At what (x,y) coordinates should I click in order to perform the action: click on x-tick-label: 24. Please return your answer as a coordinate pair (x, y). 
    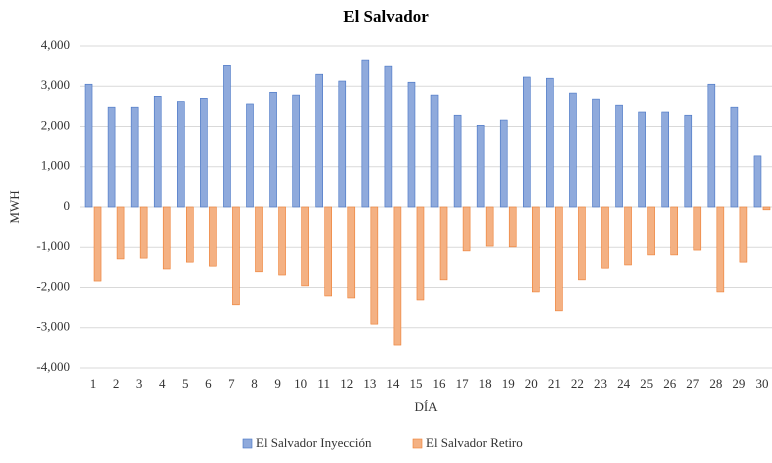
    Looking at the image, I should click on (624, 383).